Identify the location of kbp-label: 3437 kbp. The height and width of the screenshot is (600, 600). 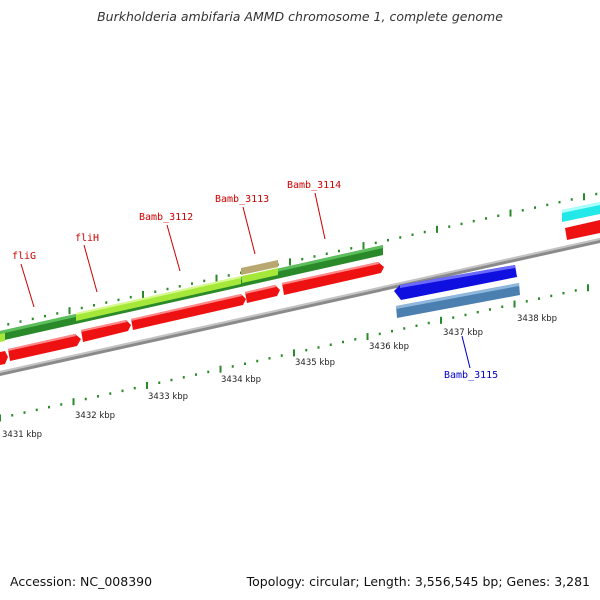
(463, 333).